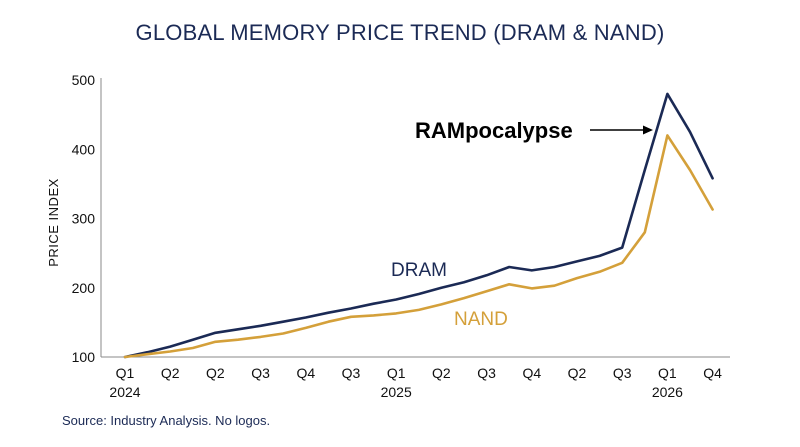 The image size is (800, 447). Describe the element at coordinates (53, 222) in the screenshot. I see `y-axis-label: PRICE INDEX` at that location.